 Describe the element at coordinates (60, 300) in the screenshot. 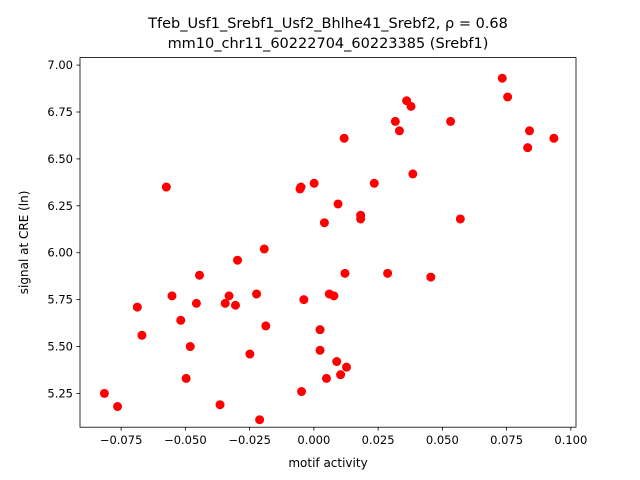

I see `y-tick-label: 5.75` at that location.